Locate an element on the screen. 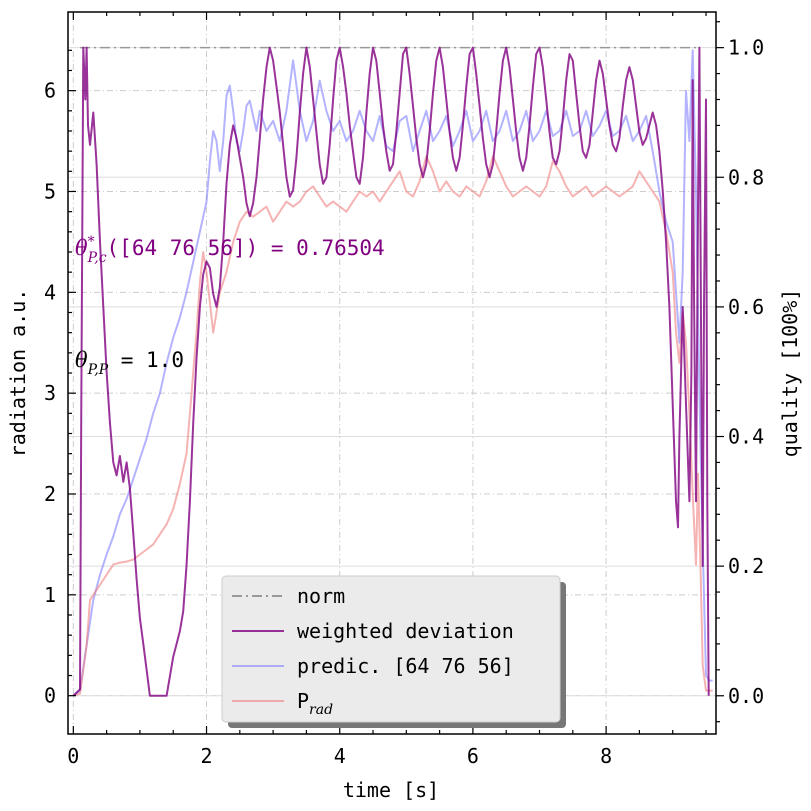 Image resolution: width=811 pixels, height=811 pixels. x-tick-label-0: 0 is located at coordinates (73, 756).